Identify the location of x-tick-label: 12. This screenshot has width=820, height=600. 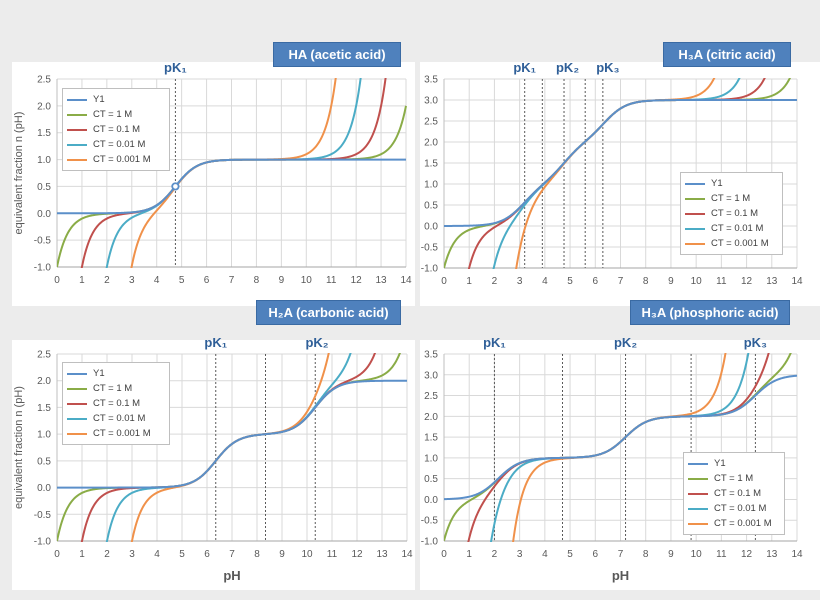
(747, 281).